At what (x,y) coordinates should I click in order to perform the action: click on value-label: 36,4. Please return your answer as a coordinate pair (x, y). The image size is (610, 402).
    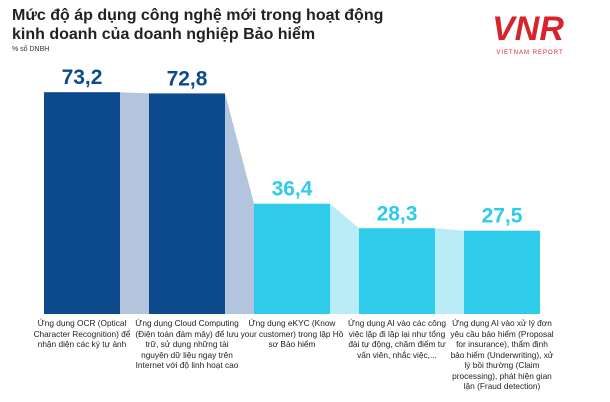
    Looking at the image, I should click on (292, 189).